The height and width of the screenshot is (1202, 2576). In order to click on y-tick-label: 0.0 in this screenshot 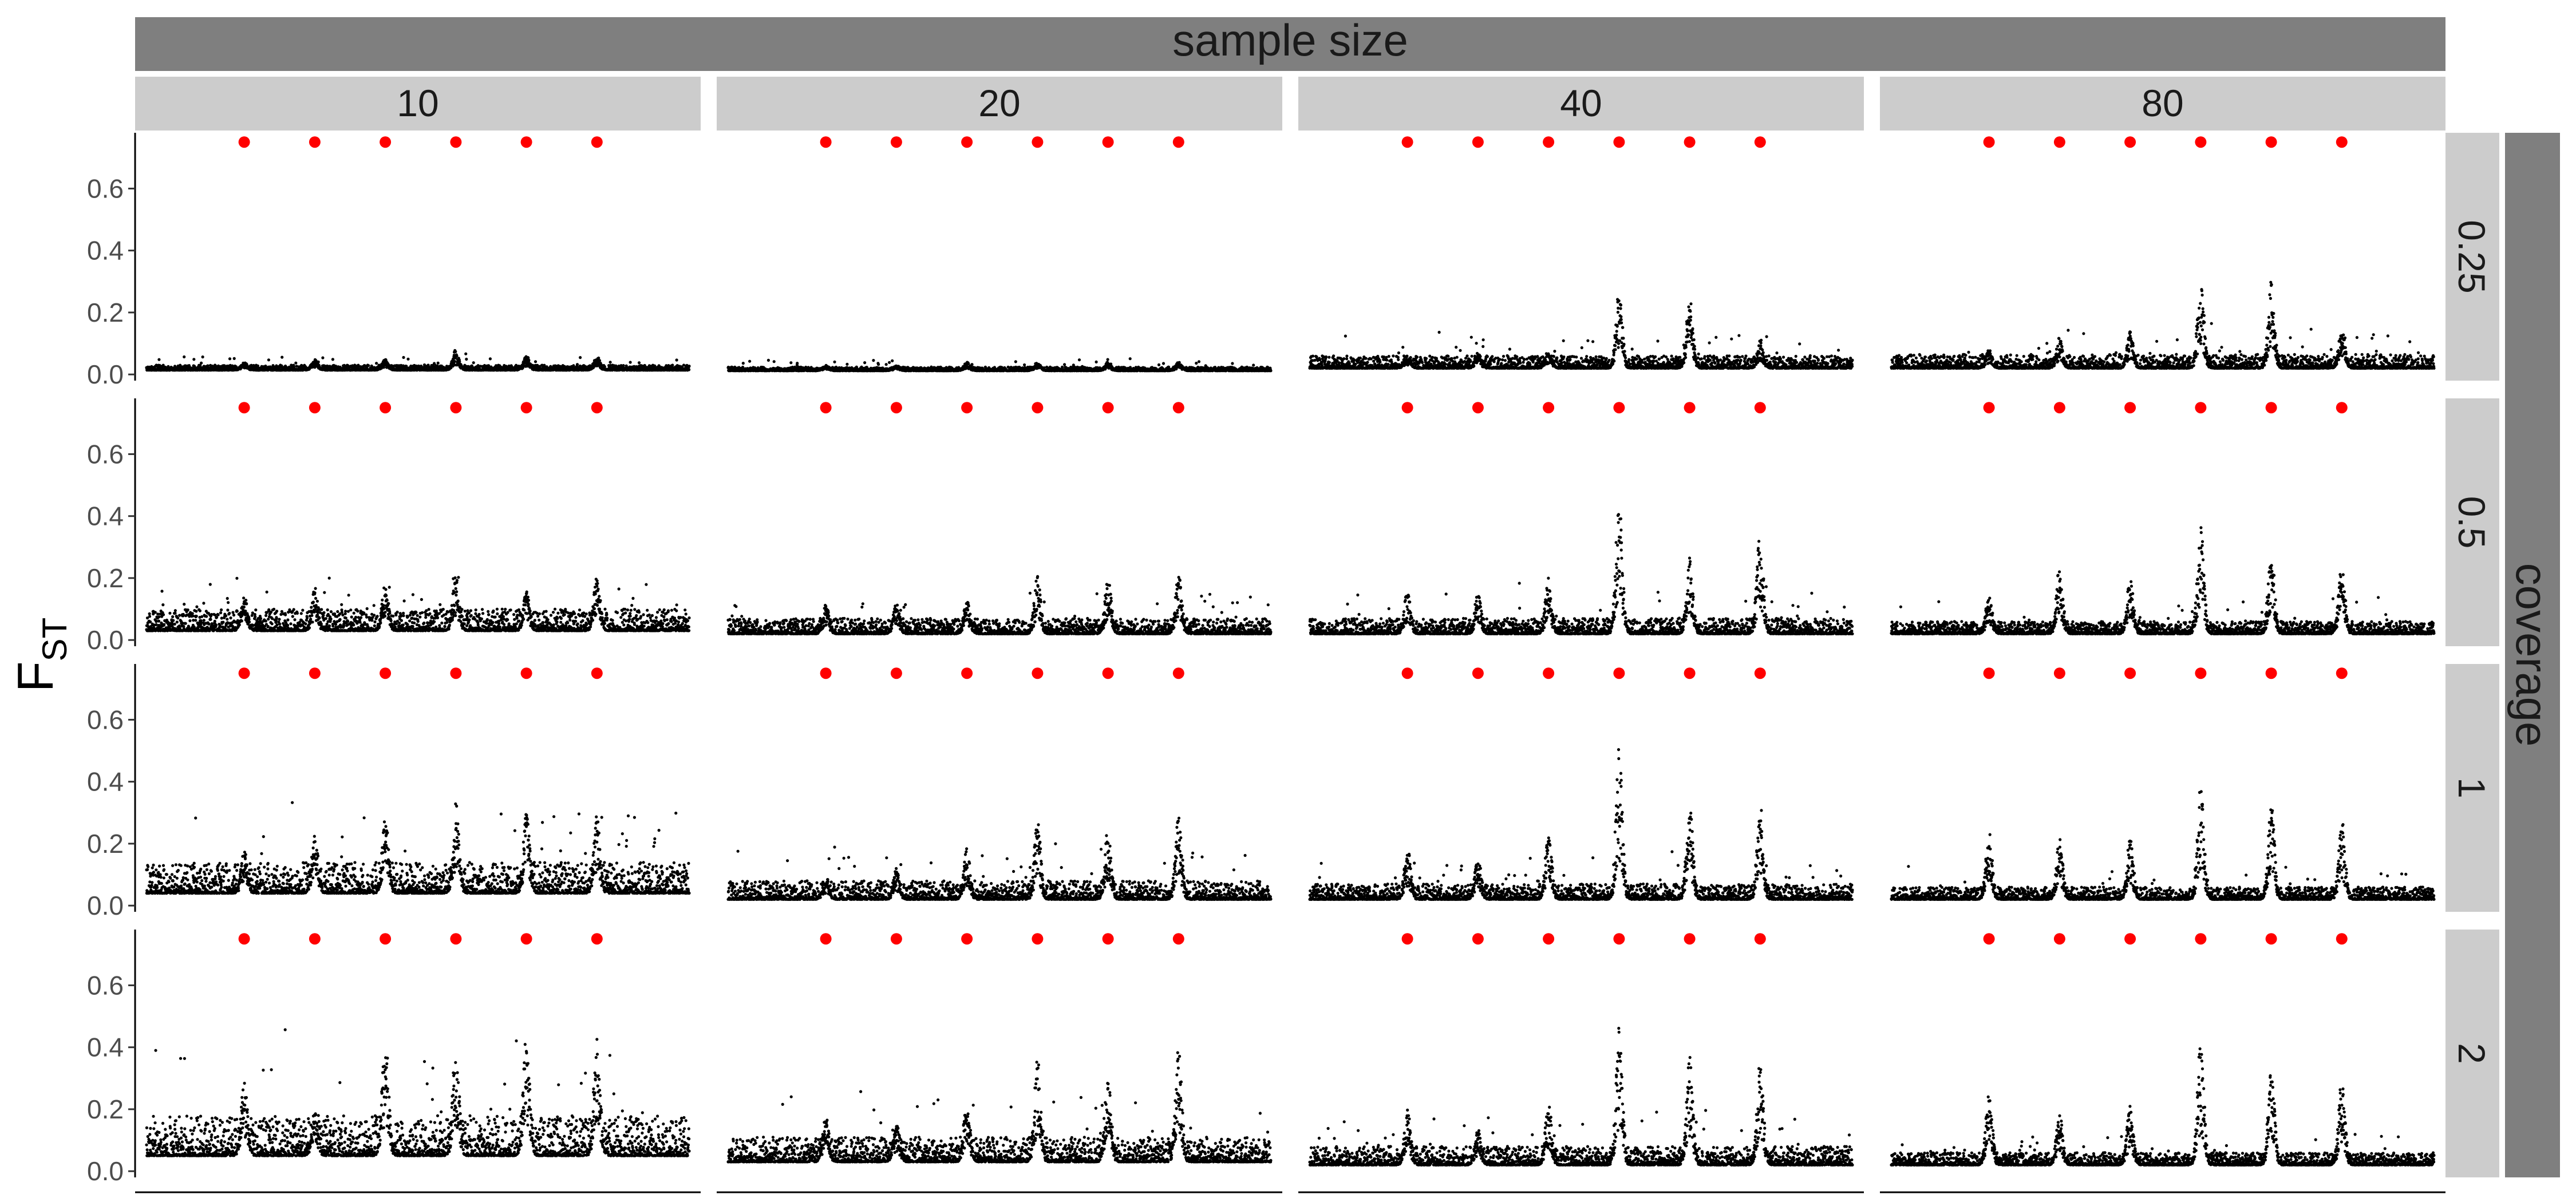, I will do `click(105, 374)`.